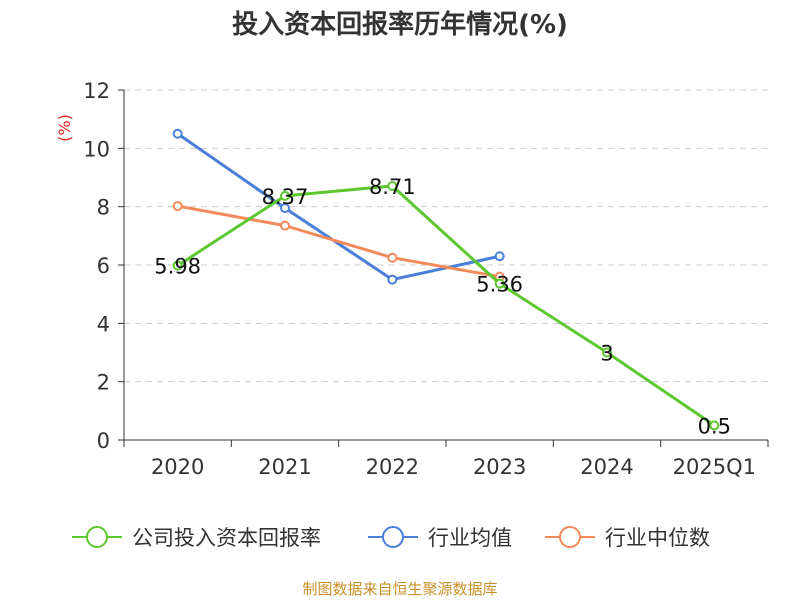 This screenshot has width=800, height=600. I want to click on y-axis-unit: (%), so click(64, 128).